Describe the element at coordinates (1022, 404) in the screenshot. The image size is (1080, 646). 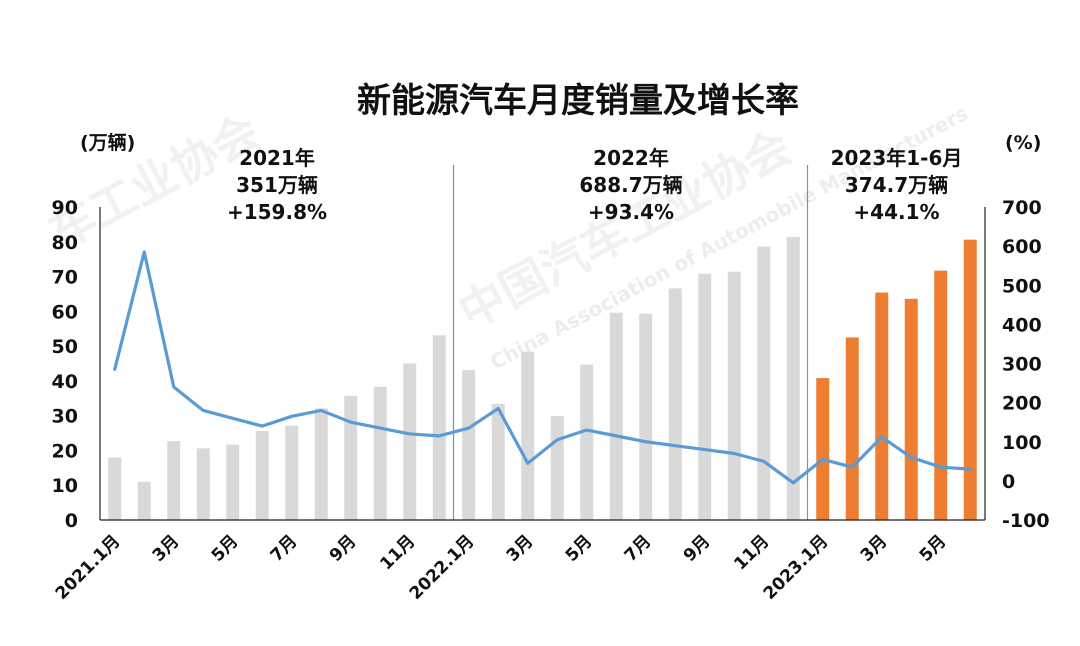
I see `right-tick-label: 200` at that location.